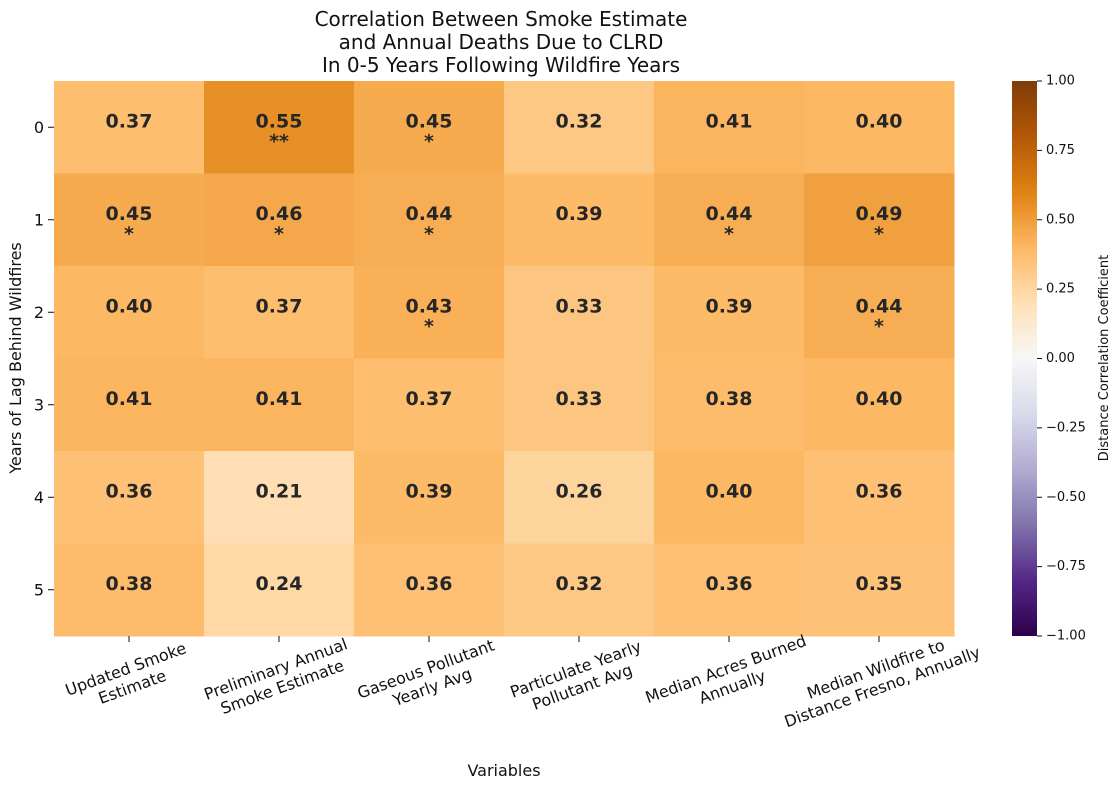 The height and width of the screenshot is (790, 1120). I want to click on cell-value-r2-c4: 0.39, so click(729, 306).